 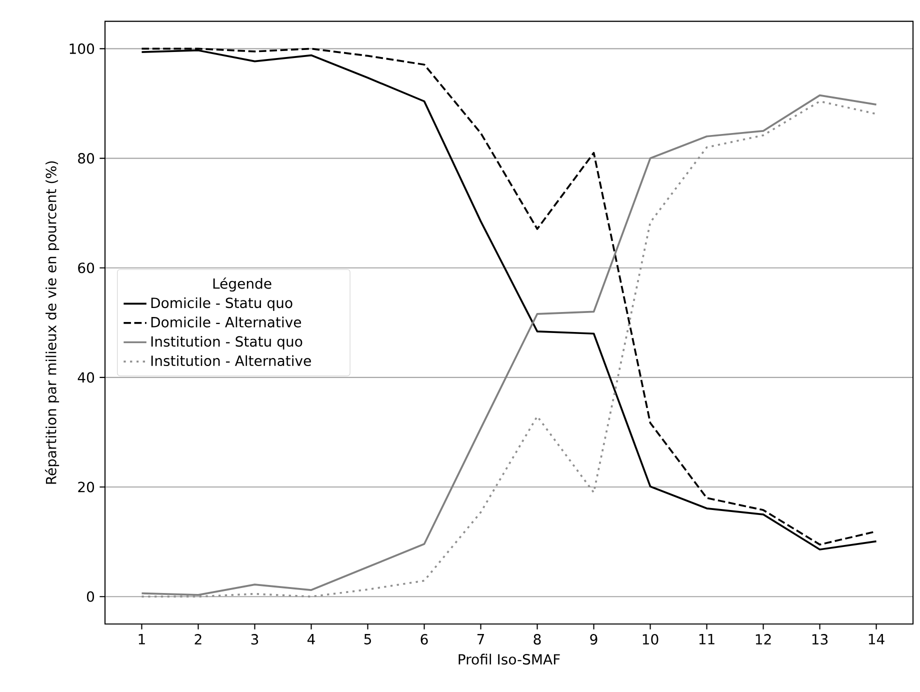 What do you see at coordinates (221, 304) in the screenshot?
I see `legend-label: Domicile - Statu quo` at bounding box center [221, 304].